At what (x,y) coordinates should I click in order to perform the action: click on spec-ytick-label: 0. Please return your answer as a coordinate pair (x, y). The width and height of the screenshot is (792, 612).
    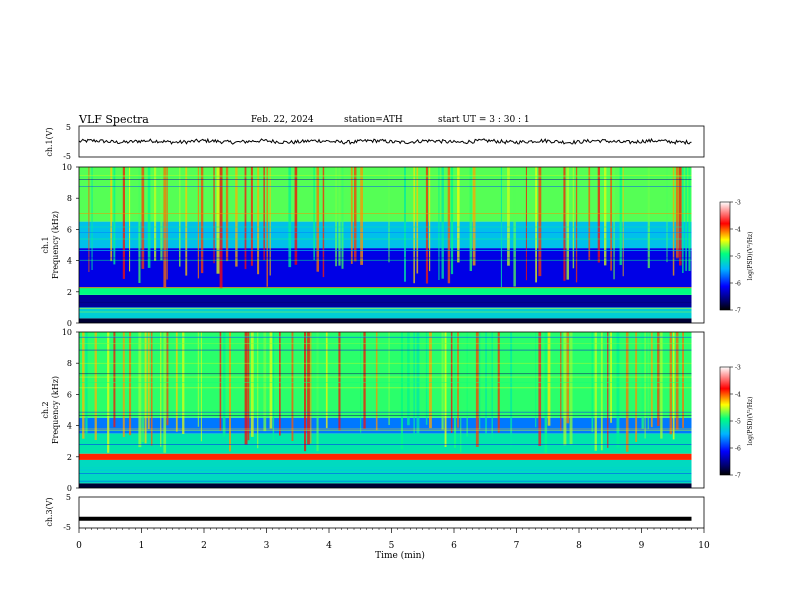
    Looking at the image, I should click on (69, 488).